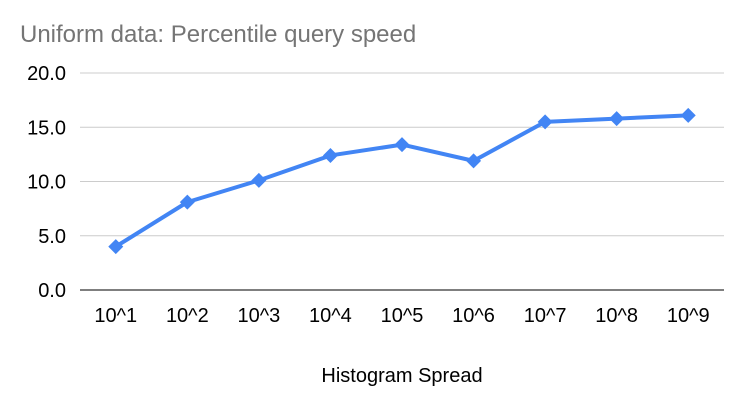  I want to click on y-tick-label: 20.0, so click(46, 74).